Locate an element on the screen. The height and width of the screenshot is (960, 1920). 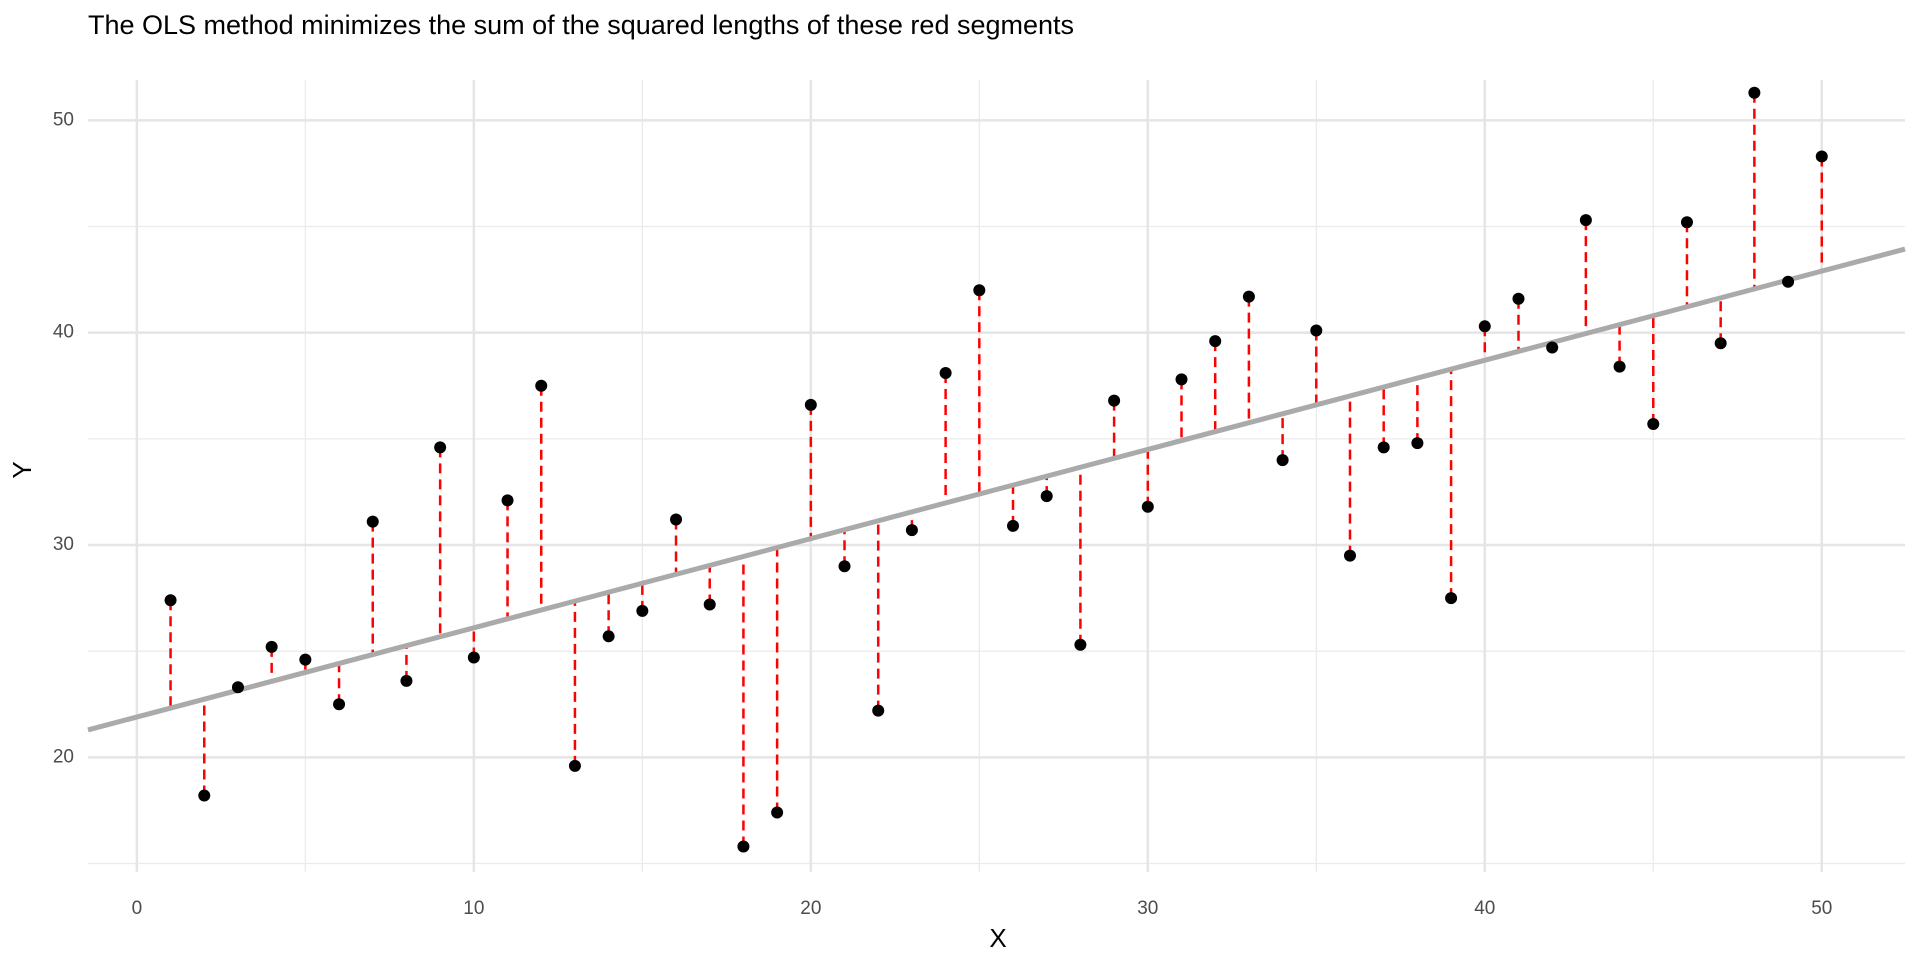
x-tick-label: 0 is located at coordinates (137, 908).